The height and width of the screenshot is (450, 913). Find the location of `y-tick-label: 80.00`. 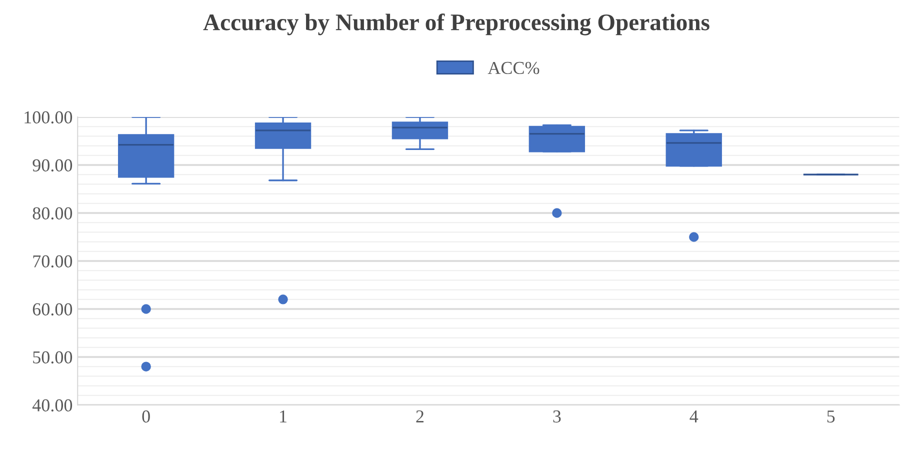

y-tick-label: 80.00 is located at coordinates (52, 213).